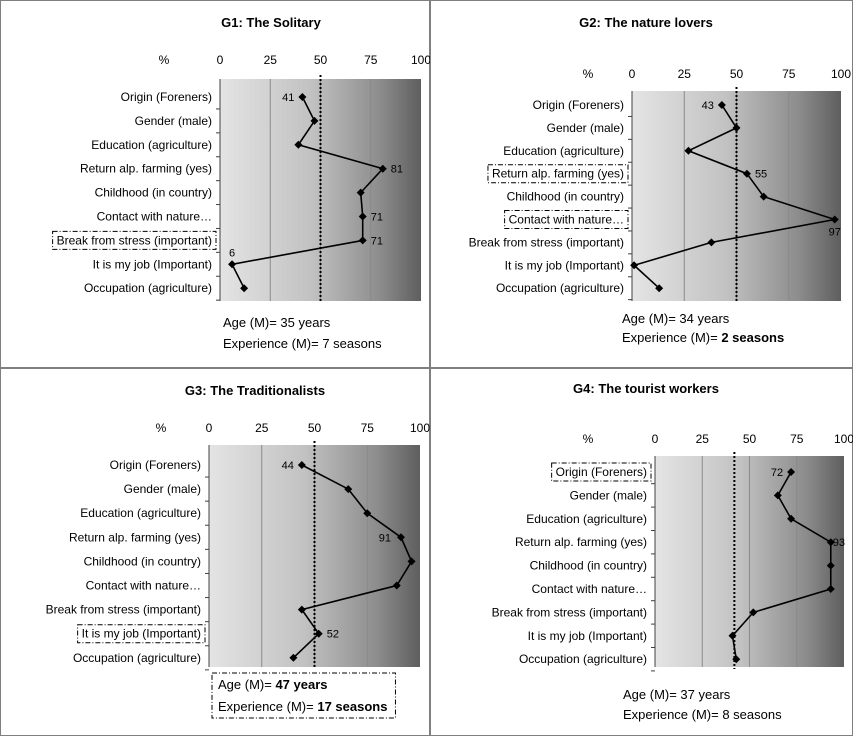 This screenshot has width=853, height=737. I want to click on footer-line: Age (M)= 35 years, so click(277, 322).